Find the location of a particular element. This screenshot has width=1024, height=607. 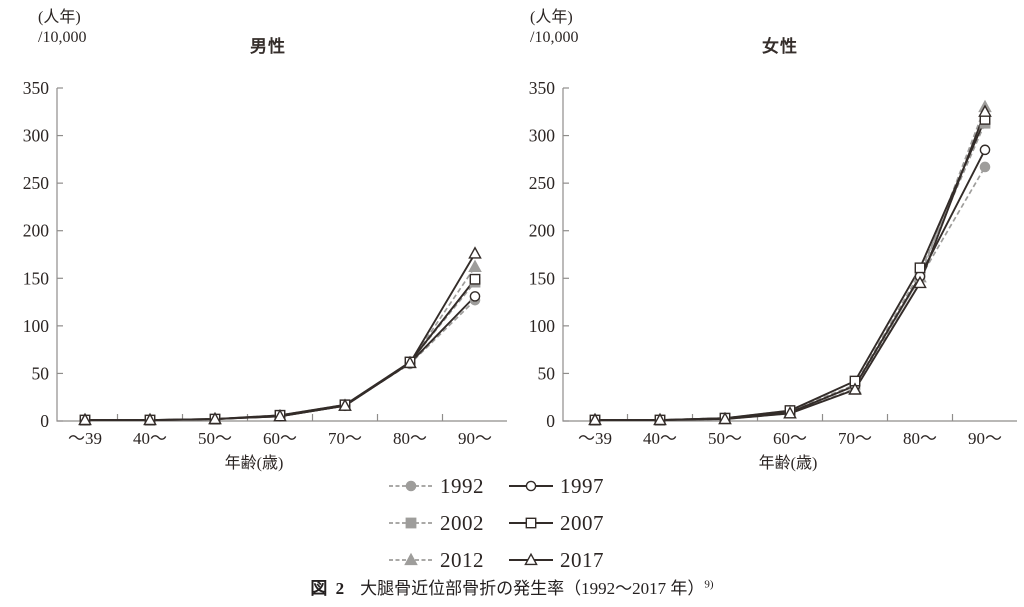

figure-caption-reference: 9) is located at coordinates (709, 584).